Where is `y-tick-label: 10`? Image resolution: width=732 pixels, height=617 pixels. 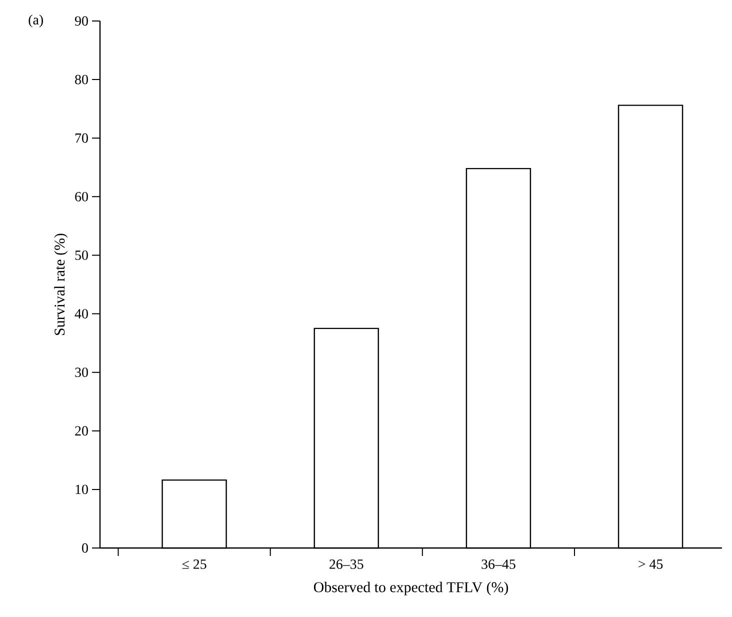 y-tick-label: 10 is located at coordinates (82, 489).